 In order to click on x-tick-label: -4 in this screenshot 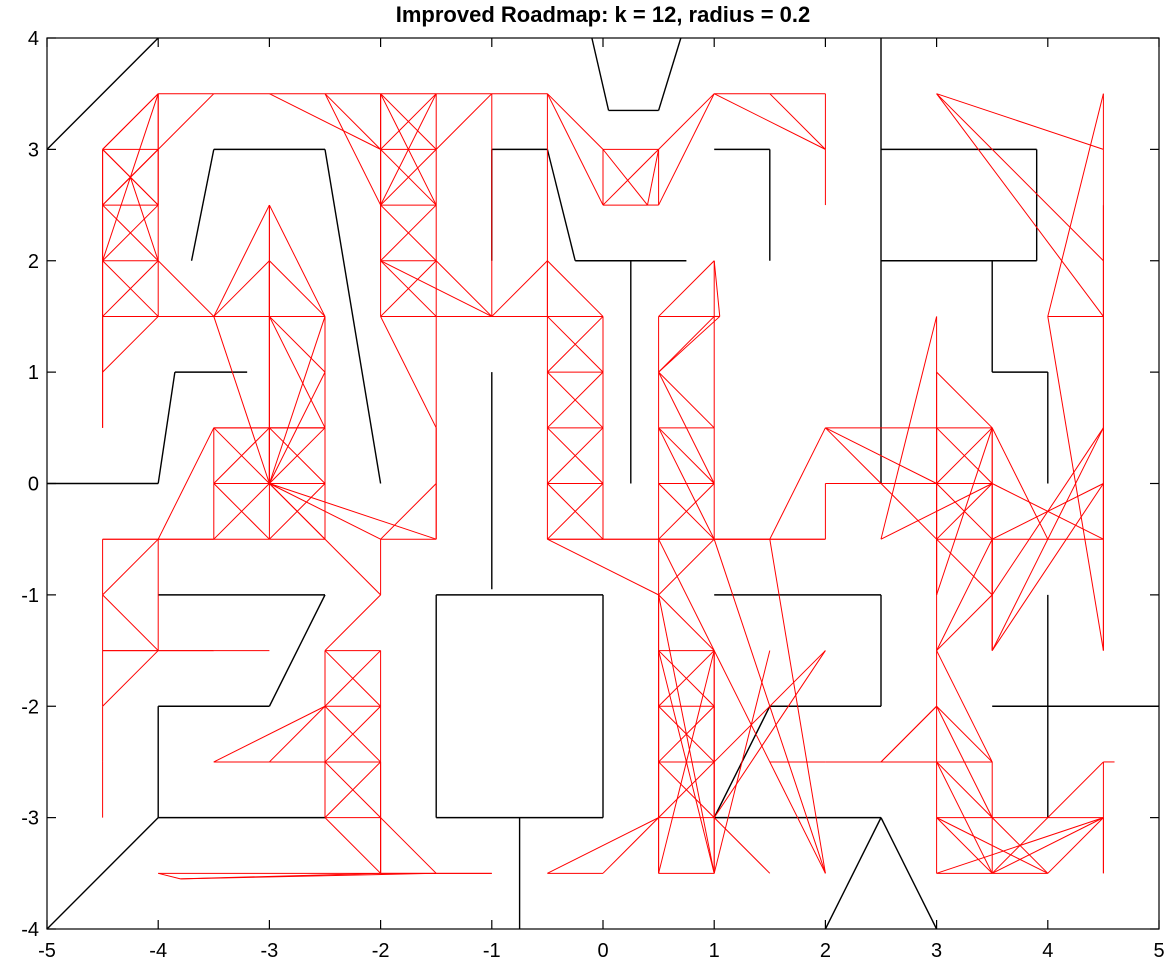, I will do `click(158, 951)`.